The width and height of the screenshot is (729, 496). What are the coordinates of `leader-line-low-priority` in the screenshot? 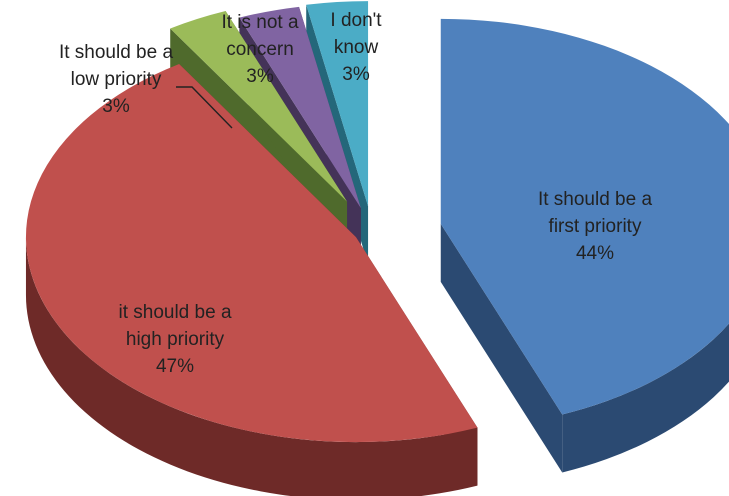 It's located at (204, 107).